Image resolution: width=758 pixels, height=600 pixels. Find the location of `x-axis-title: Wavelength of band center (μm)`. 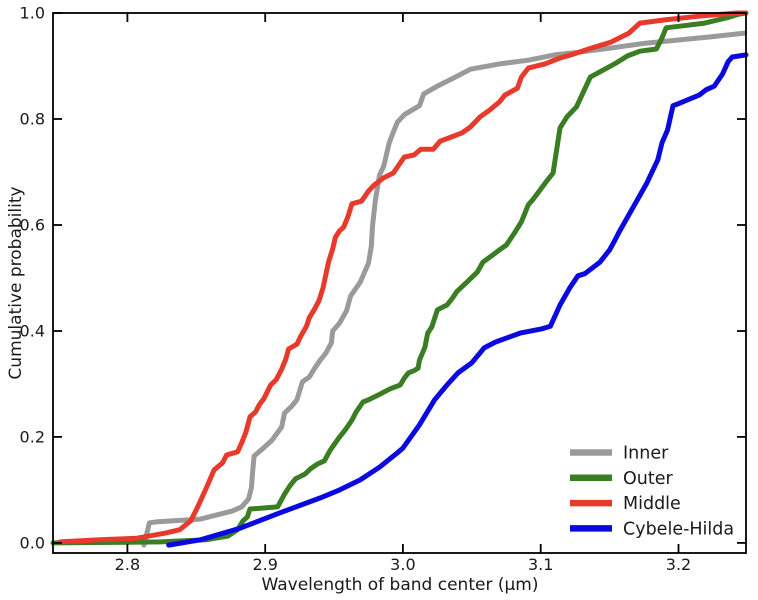

x-axis-title: Wavelength of band center (μm) is located at coordinates (400, 585).